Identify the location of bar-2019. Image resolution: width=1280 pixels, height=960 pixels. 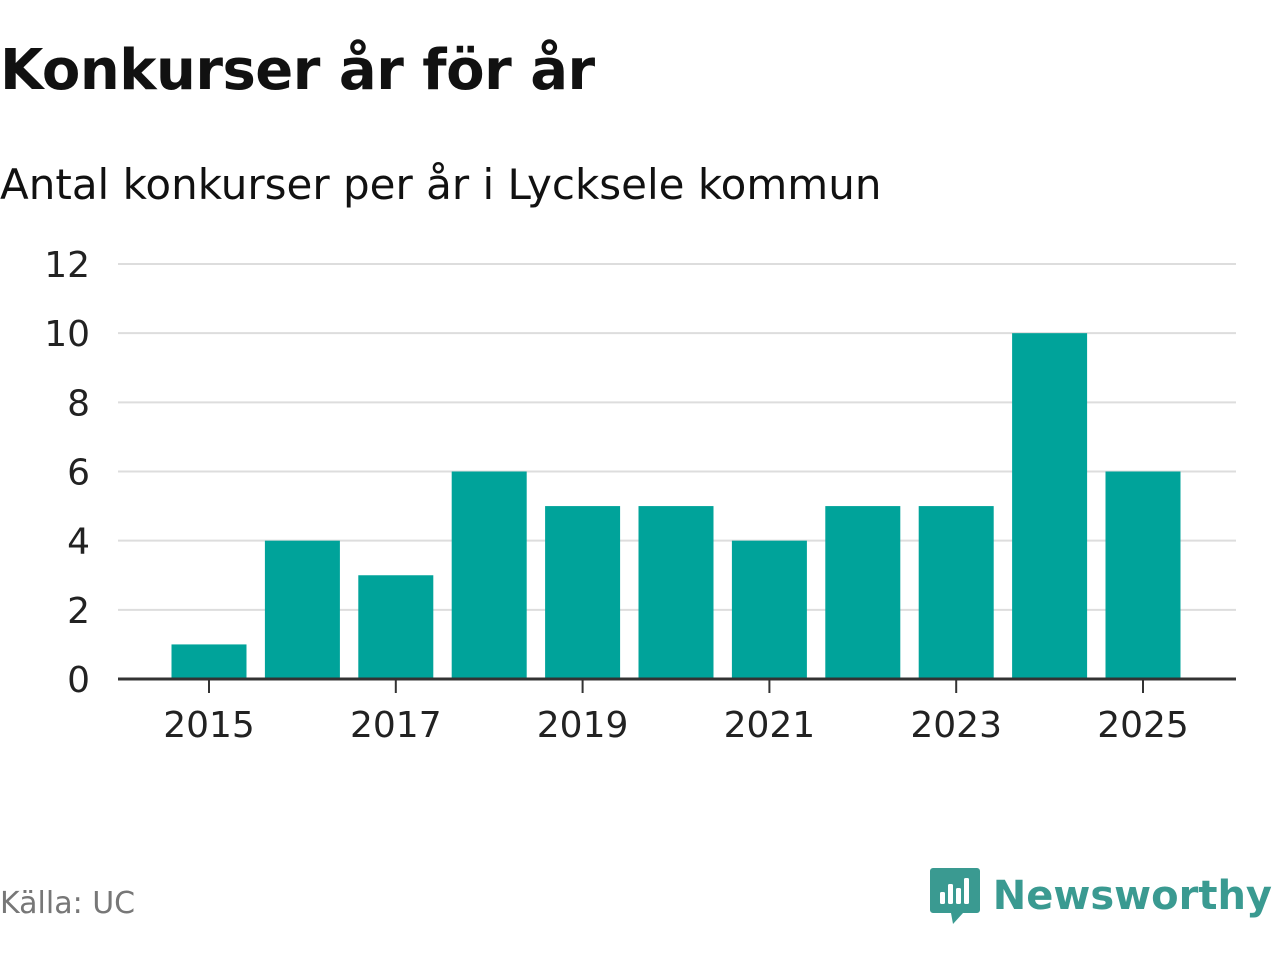
(583, 592).